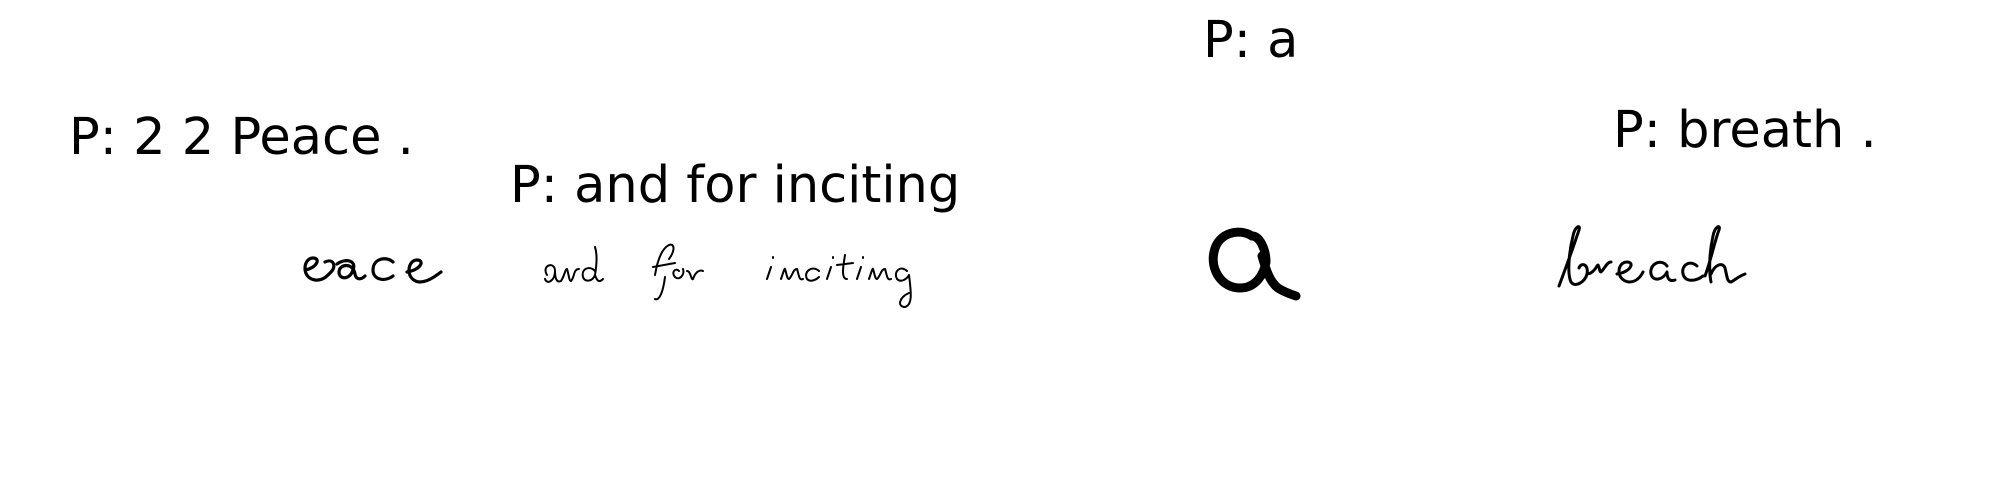 The width and height of the screenshot is (2000, 500). What do you see at coordinates (241, 137) in the screenshot?
I see `prediction-label-1: P: 2 2 Peace .` at bounding box center [241, 137].